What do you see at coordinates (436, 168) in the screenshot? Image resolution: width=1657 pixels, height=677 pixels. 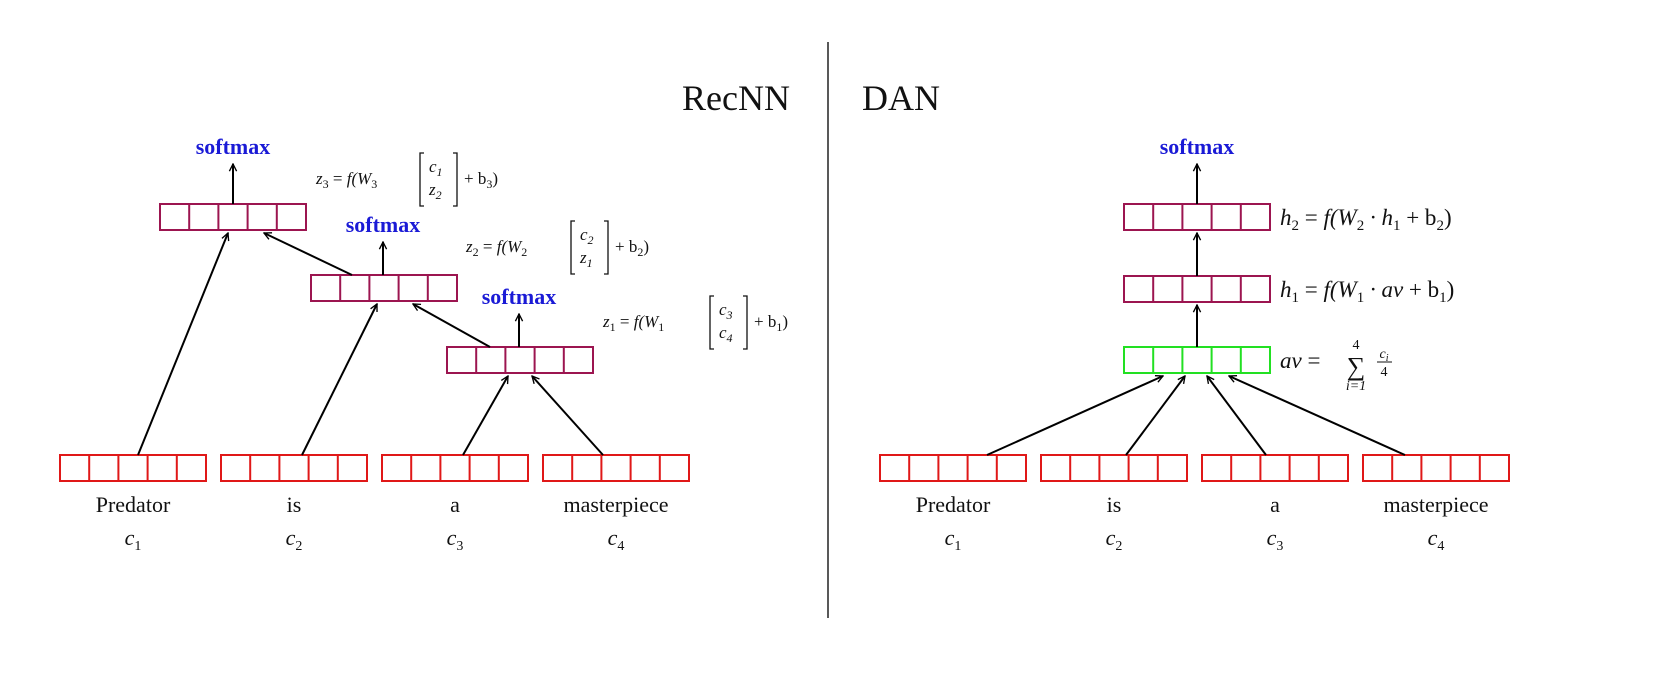 I see `svg-text: c1` at bounding box center [436, 168].